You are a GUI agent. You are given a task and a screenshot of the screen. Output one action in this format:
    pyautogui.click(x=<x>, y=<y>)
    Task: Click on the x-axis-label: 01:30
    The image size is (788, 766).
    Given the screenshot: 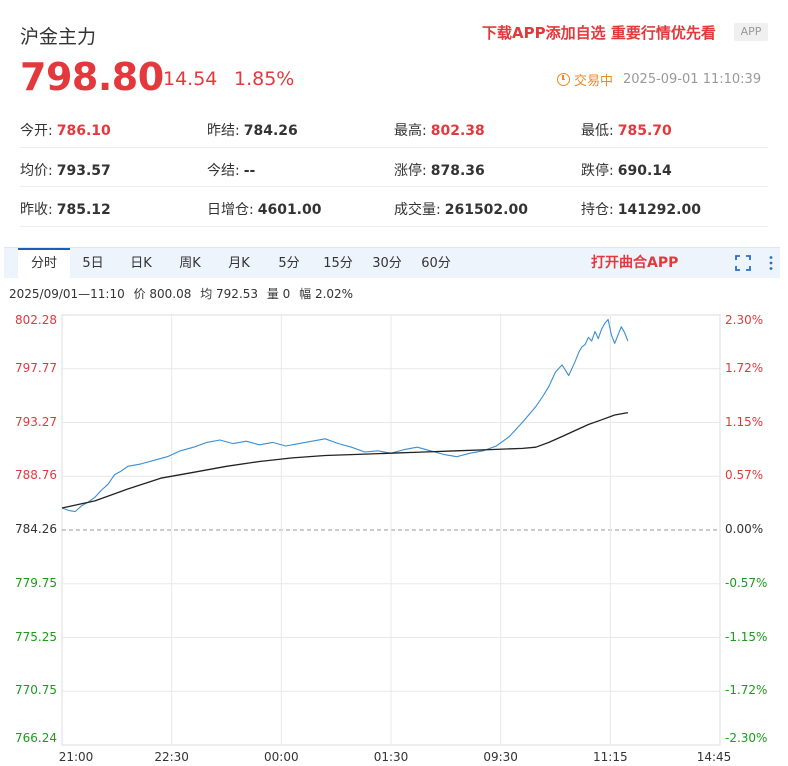 What is the action you would take?
    pyautogui.click(x=391, y=757)
    